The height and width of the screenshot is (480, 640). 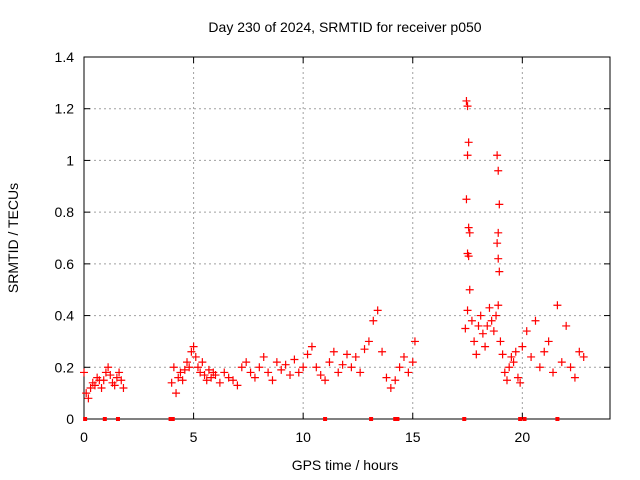 What do you see at coordinates (65, 57) in the screenshot?
I see `y-tick-label: 1.4` at bounding box center [65, 57].